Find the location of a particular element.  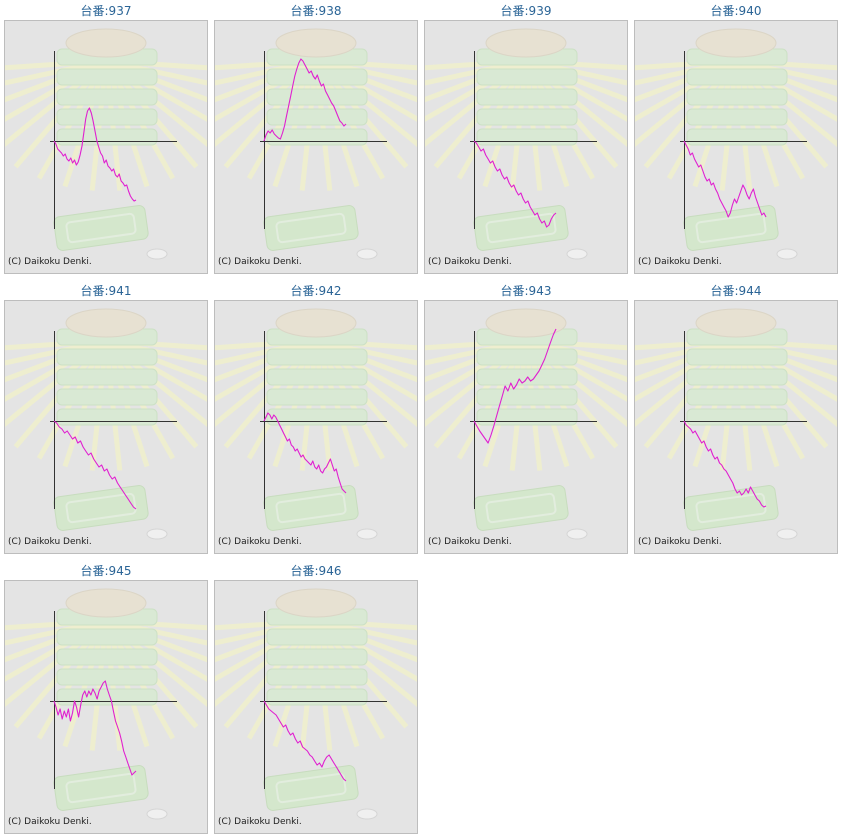

chart-cell: 台番:945 (C) Daikoku Denki. is located at coordinates (106, 697).